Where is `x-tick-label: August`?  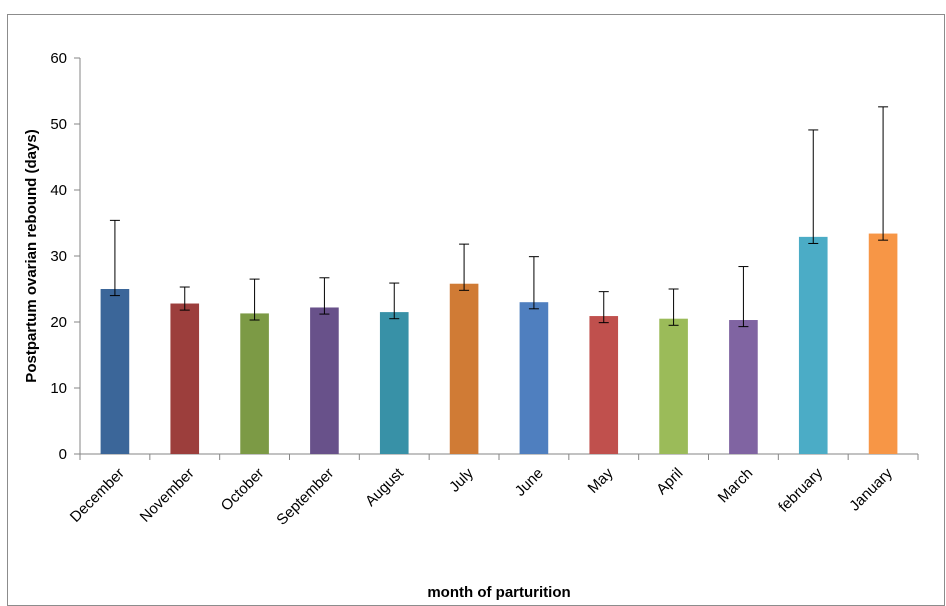 x-tick-label: August is located at coordinates (385, 487).